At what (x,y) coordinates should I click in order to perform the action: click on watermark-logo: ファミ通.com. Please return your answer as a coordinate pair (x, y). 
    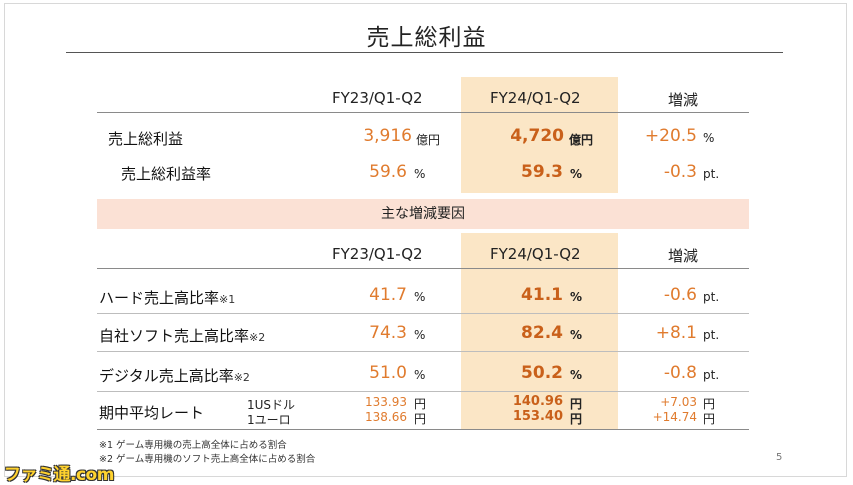
    Looking at the image, I should click on (59, 475).